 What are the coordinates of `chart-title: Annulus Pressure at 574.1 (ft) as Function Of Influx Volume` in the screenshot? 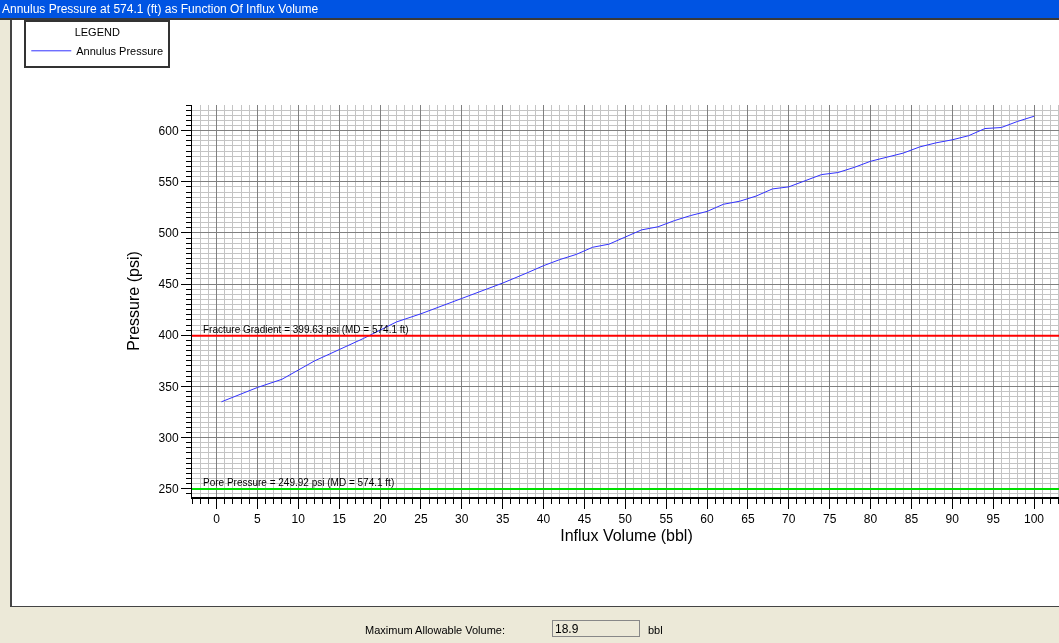 It's located at (529, 10).